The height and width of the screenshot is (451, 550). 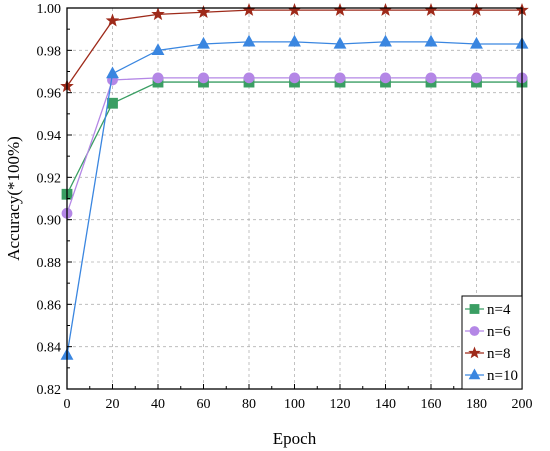 What do you see at coordinates (340, 404) in the screenshot?
I see `x-tick-label: 120` at bounding box center [340, 404].